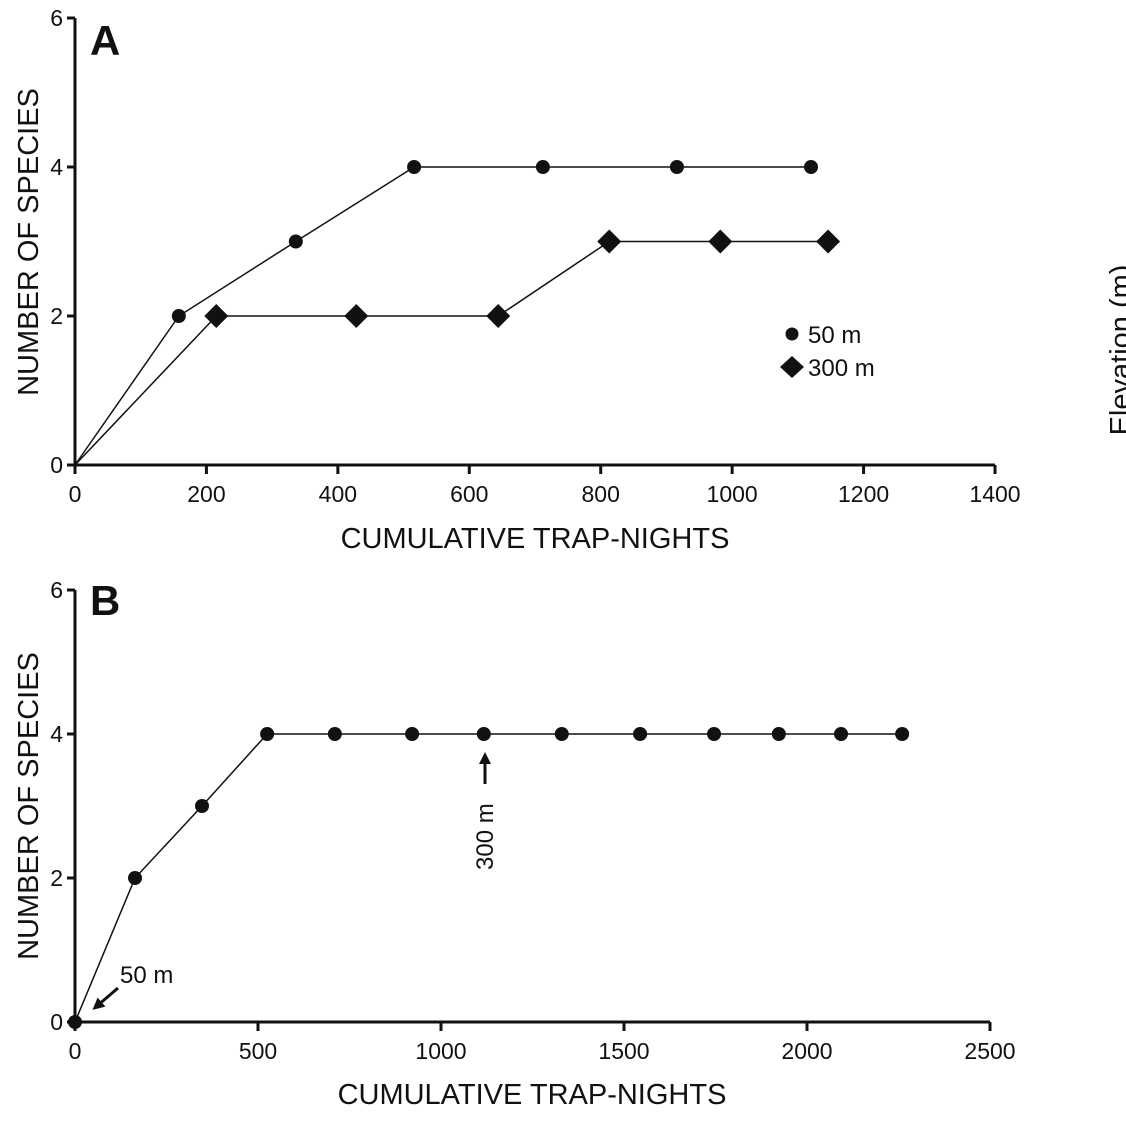 Image resolution: width=1126 pixels, height=1139 pixels. I want to click on x-tick-label: 1400, so click(994, 494).